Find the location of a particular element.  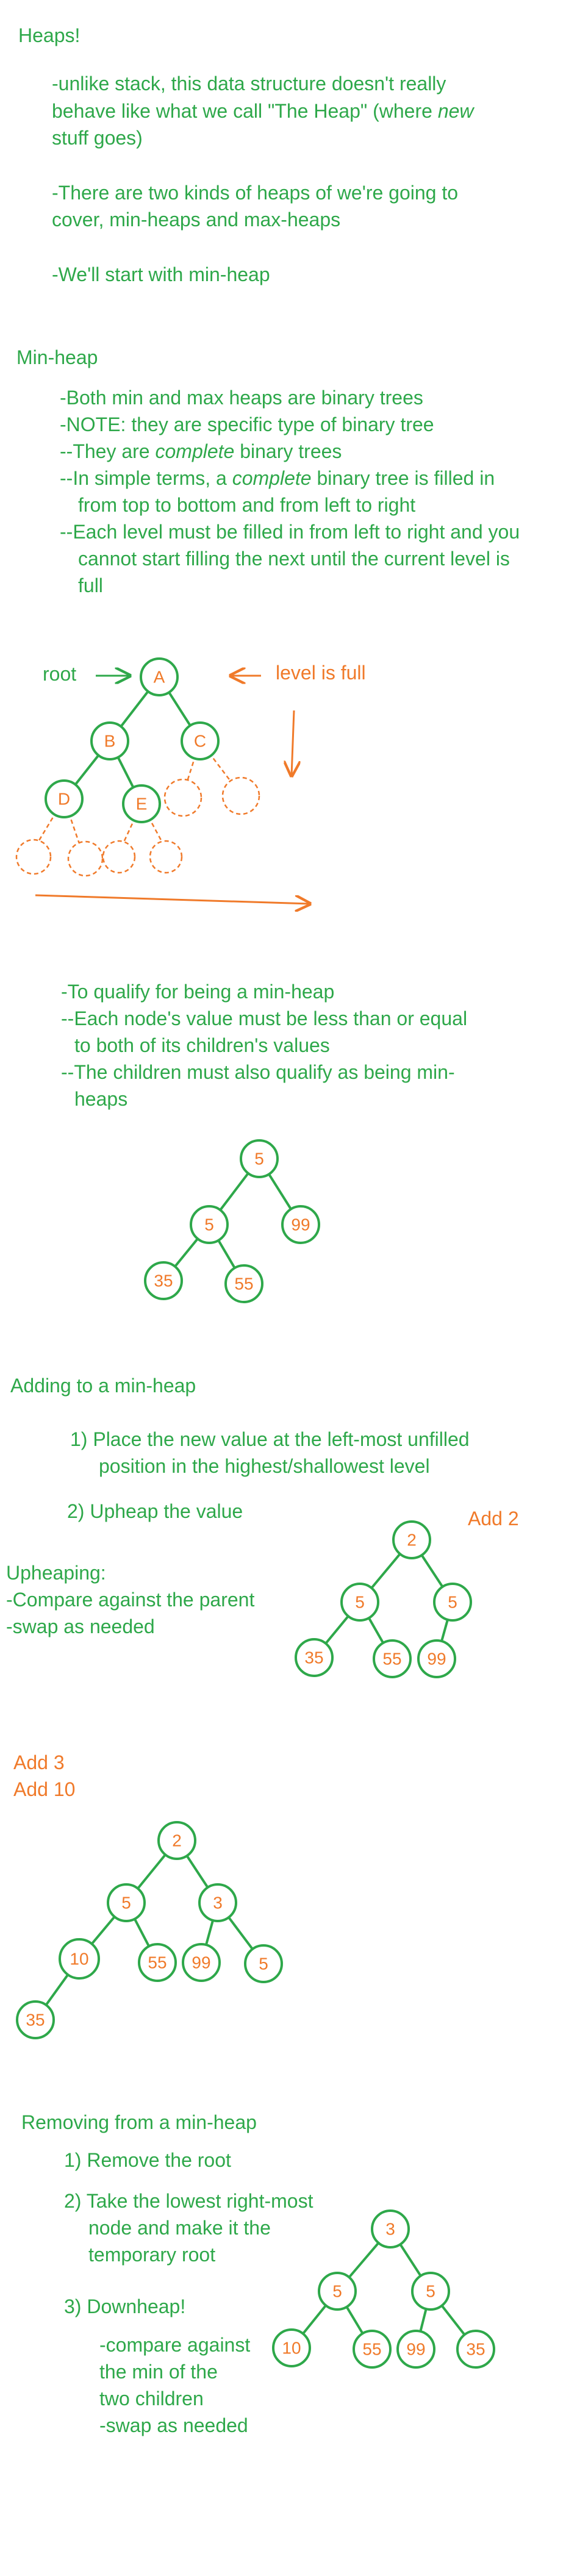

min-heap-example-2: 2 5 5 35 55 99 is located at coordinates (384, 1599).